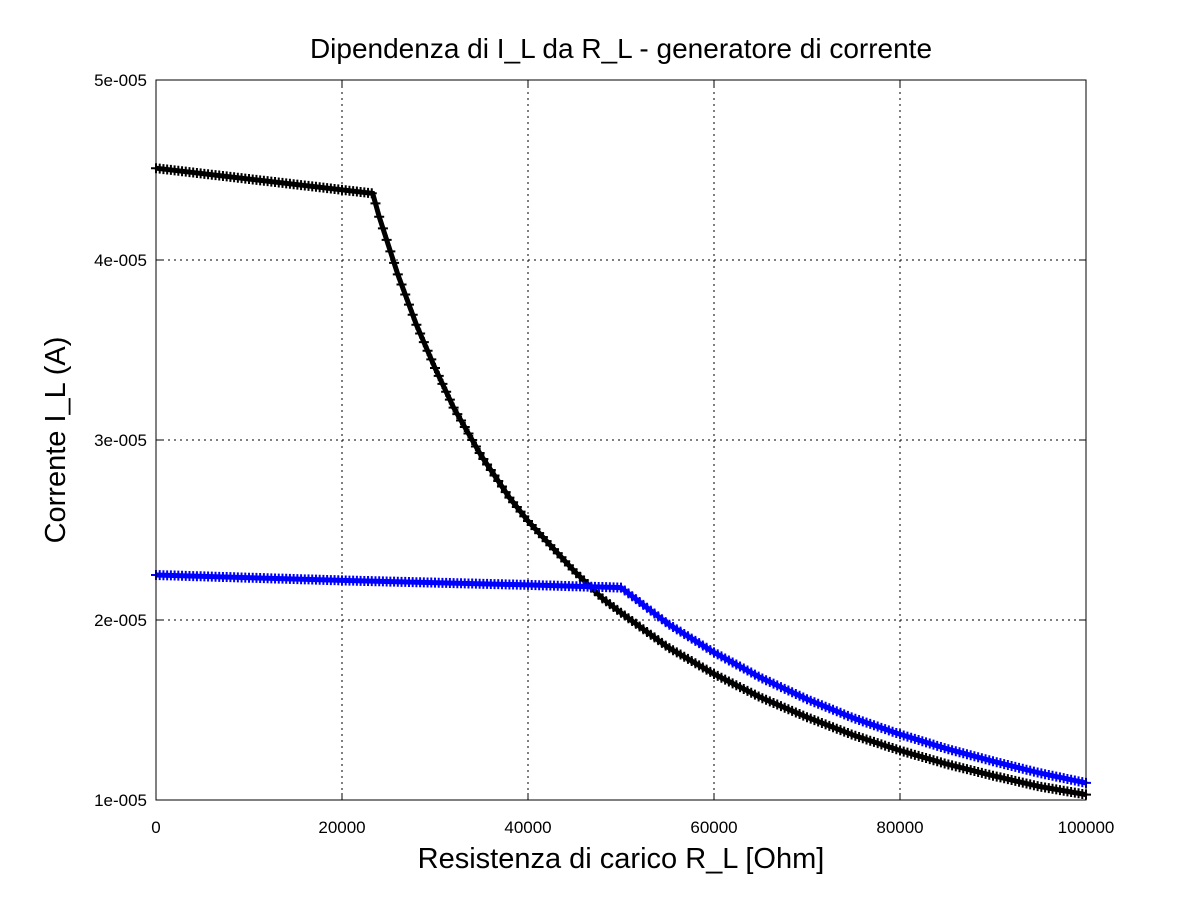  What do you see at coordinates (341, 827) in the screenshot?
I see `x-tick-label: 20000` at bounding box center [341, 827].